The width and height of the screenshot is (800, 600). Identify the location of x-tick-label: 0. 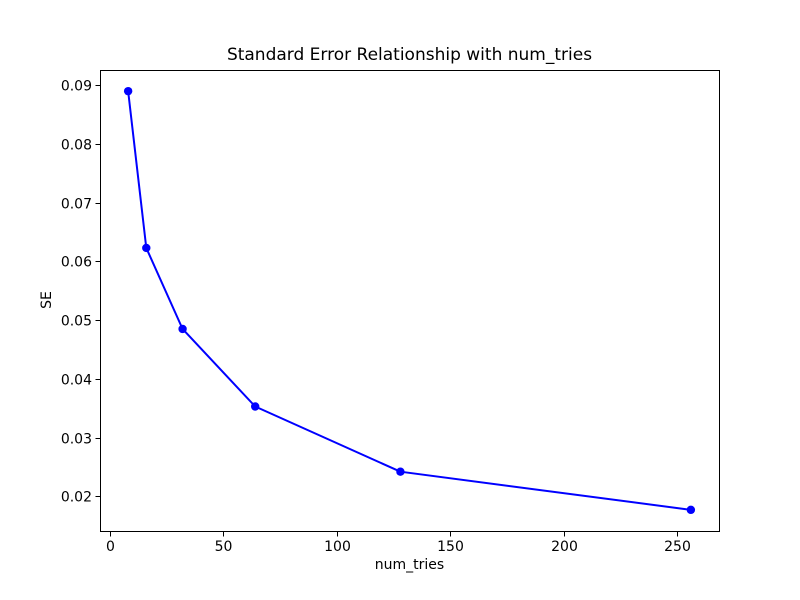
(110, 547).